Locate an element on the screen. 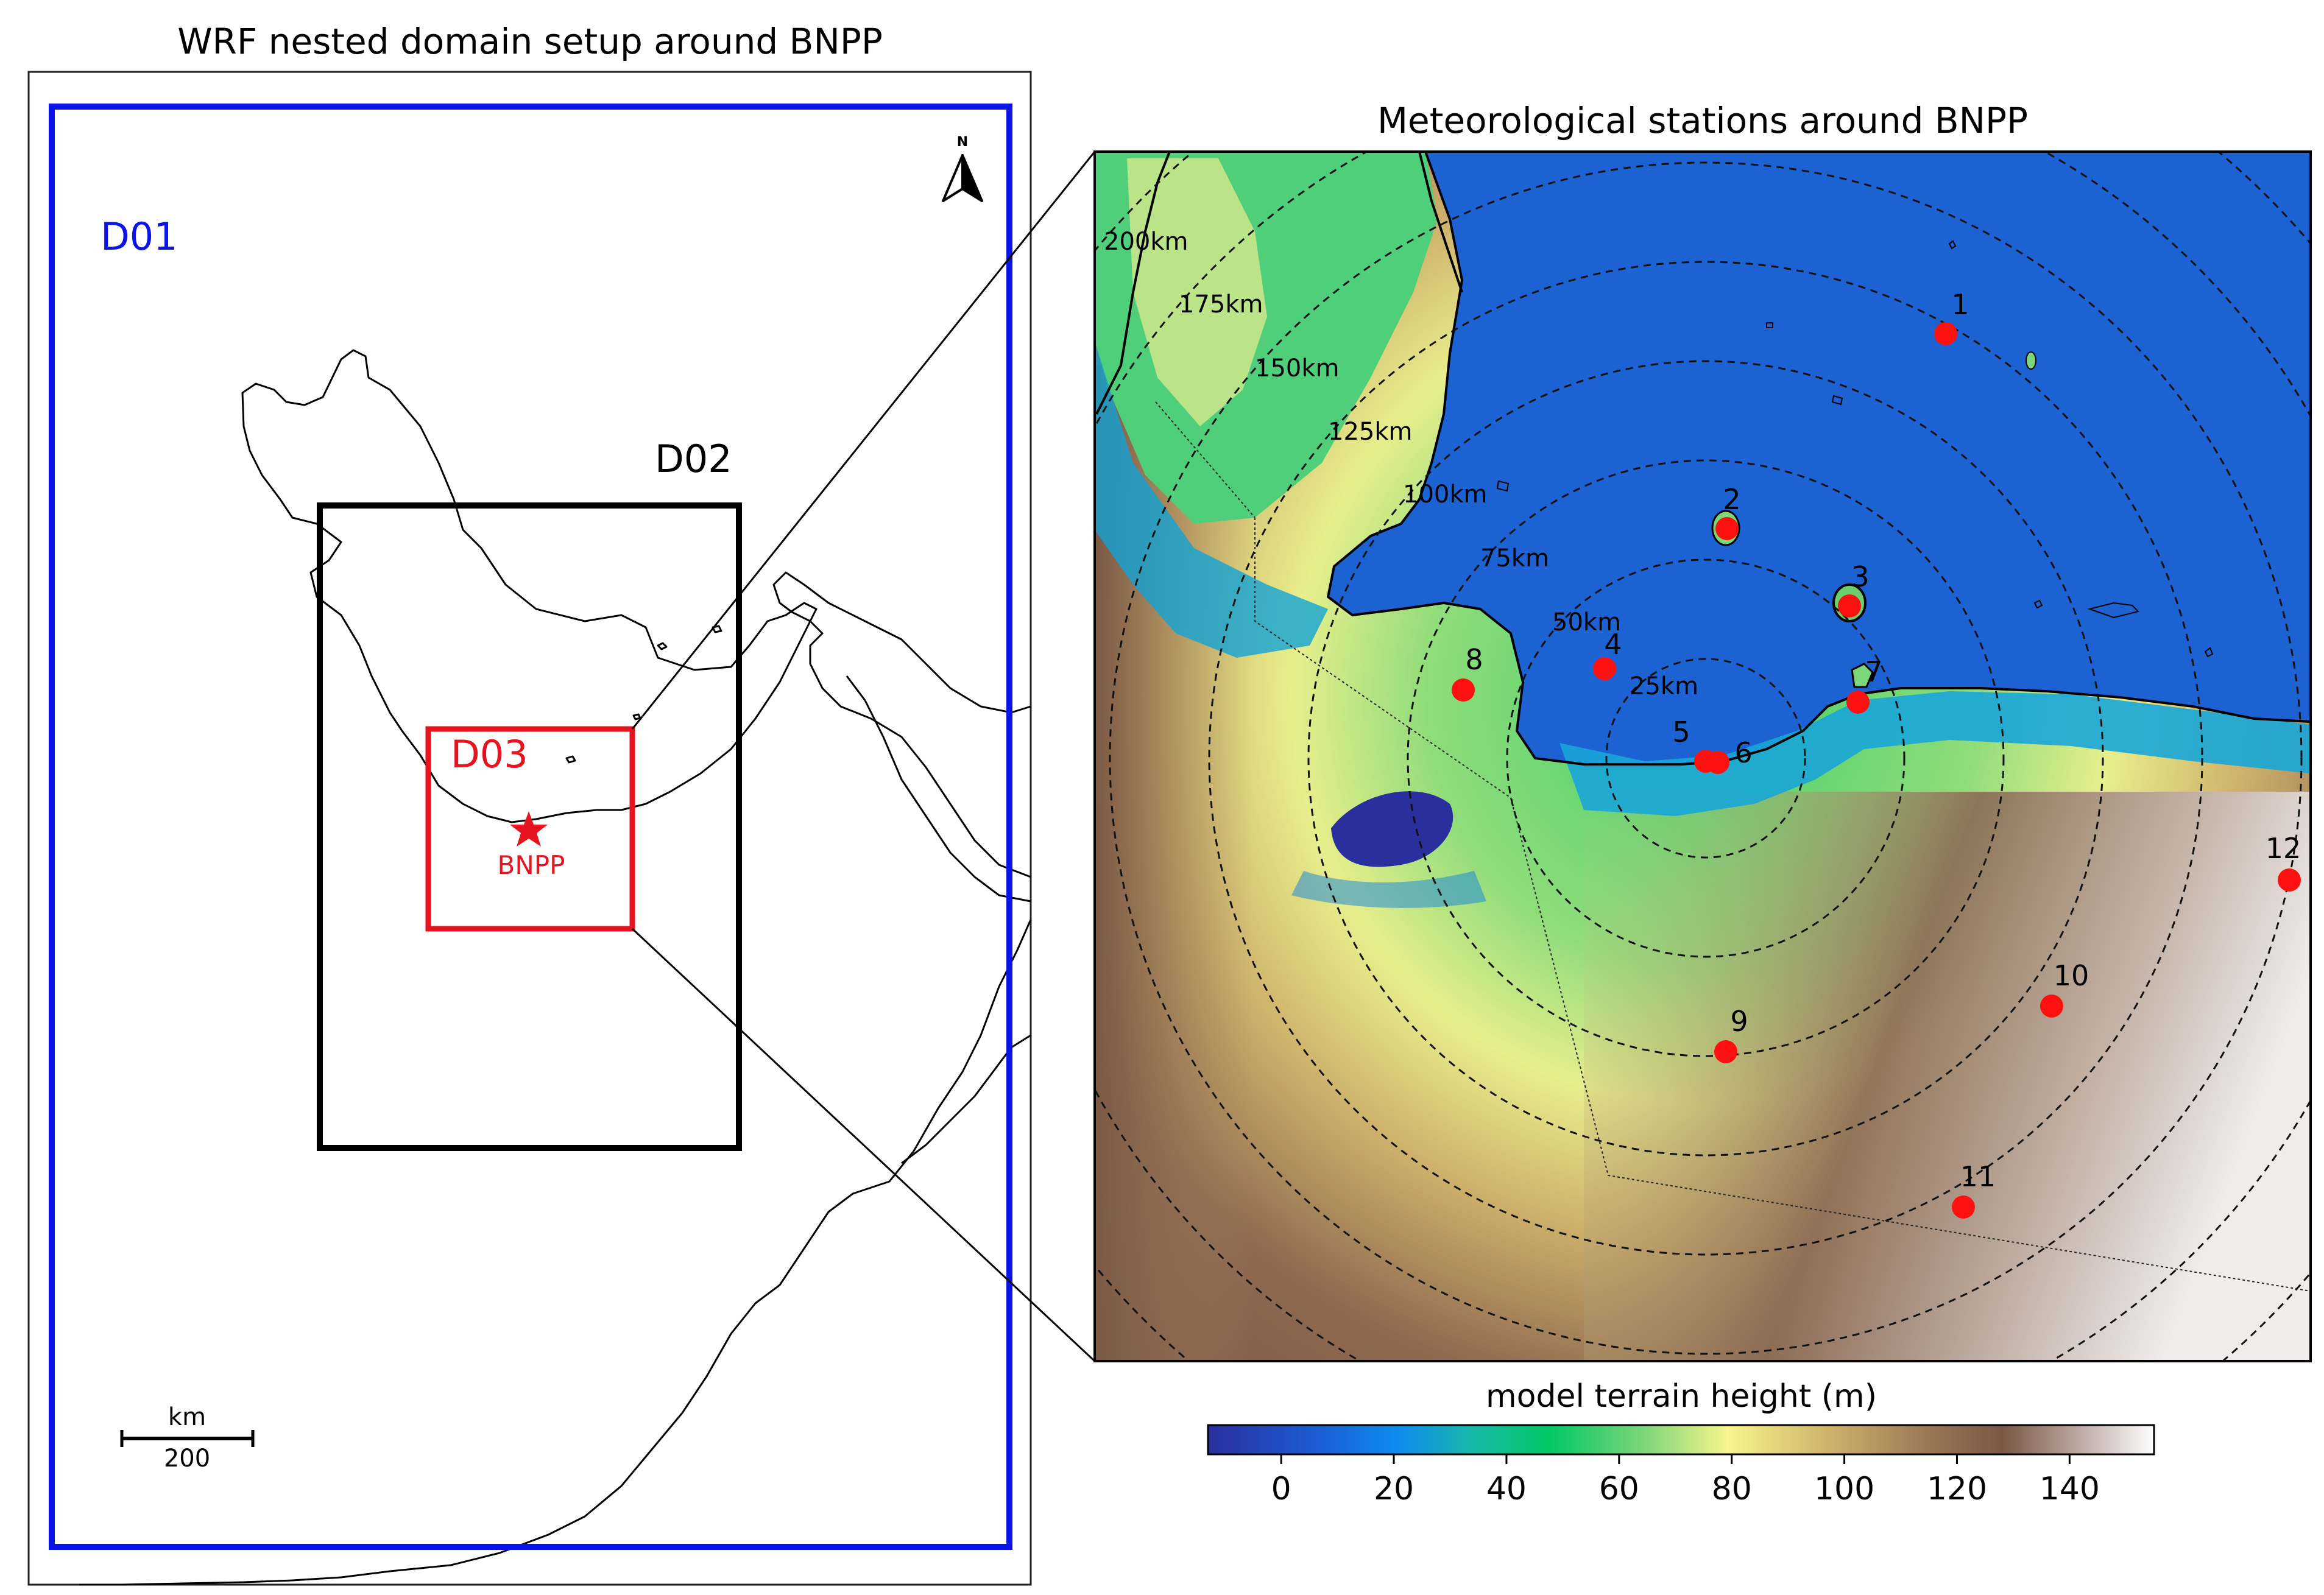 This screenshot has width=2324, height=1595. station-label: 6 is located at coordinates (1743, 752).